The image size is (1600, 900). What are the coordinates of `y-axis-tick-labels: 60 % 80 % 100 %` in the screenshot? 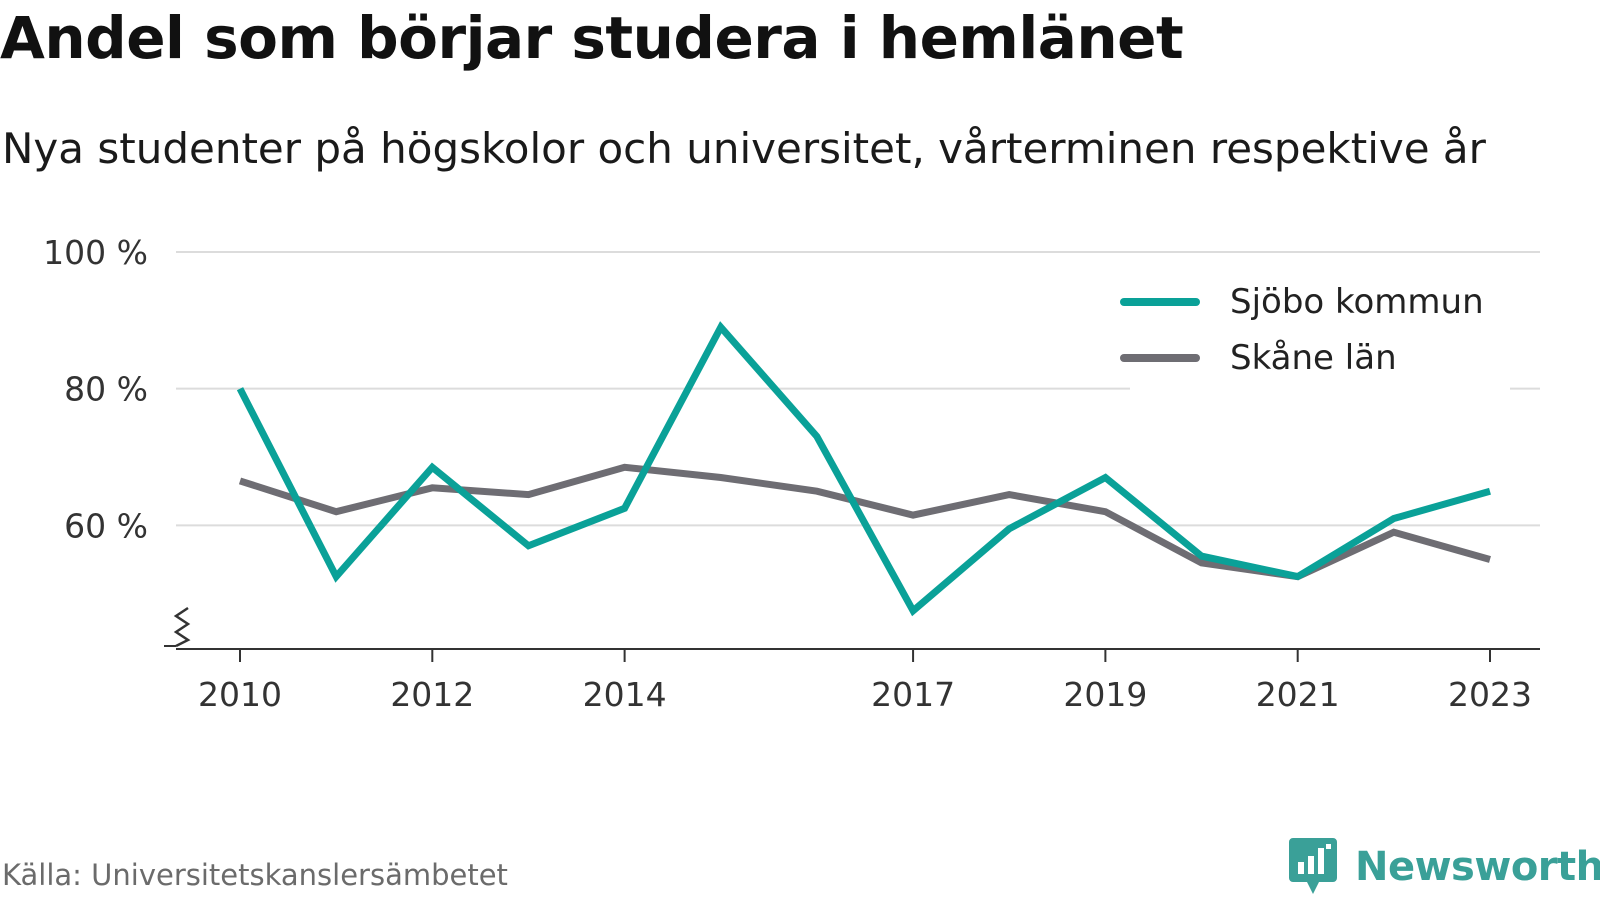 It's located at (95, 389).